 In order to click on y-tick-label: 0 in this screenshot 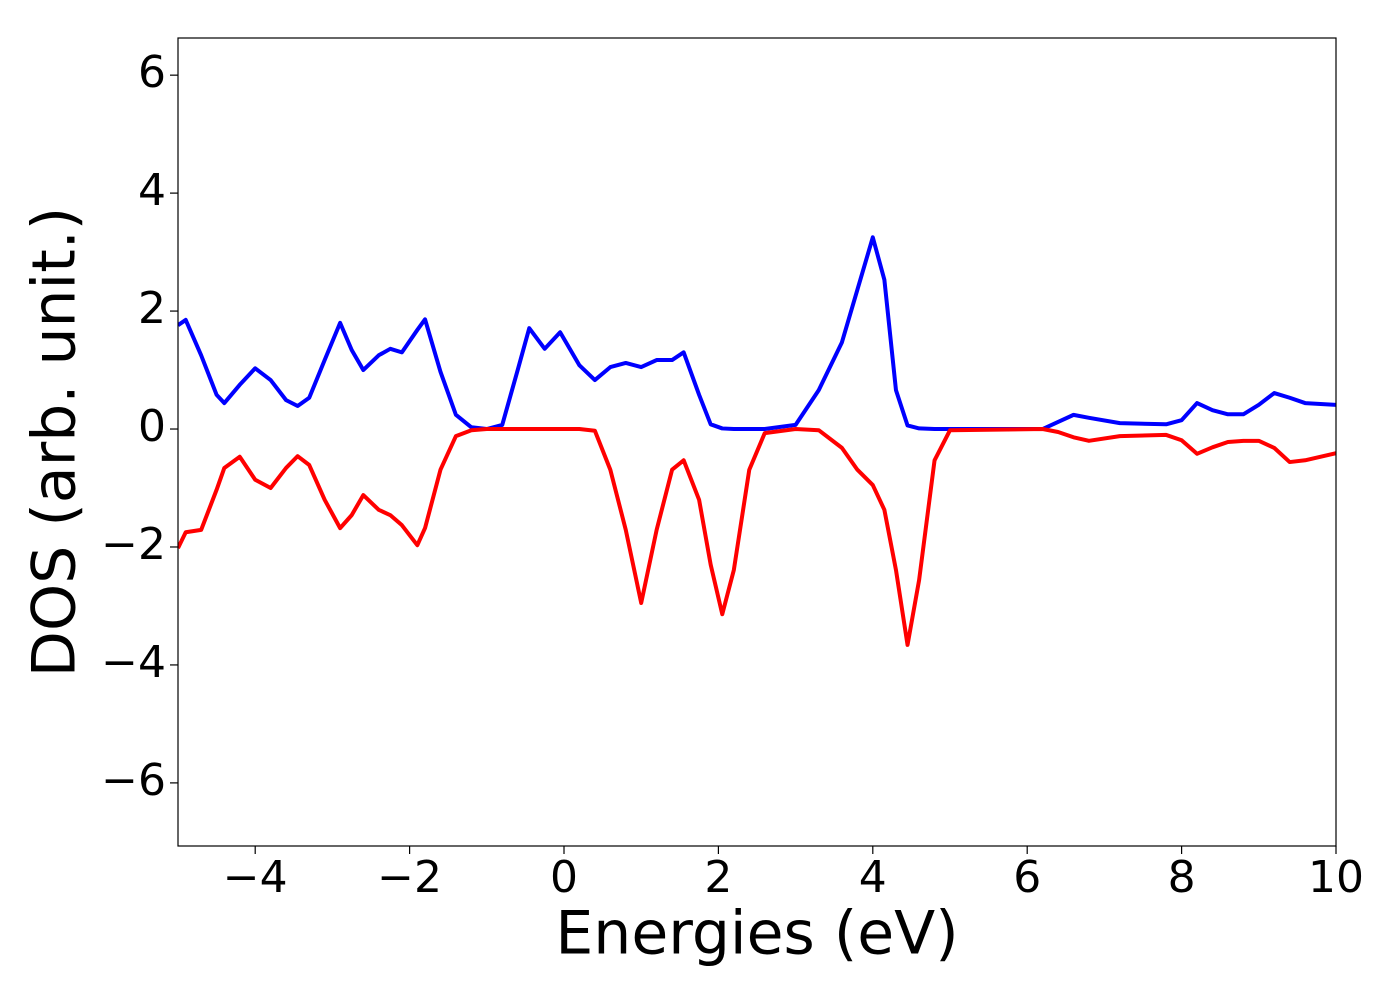, I will do `click(152, 426)`.